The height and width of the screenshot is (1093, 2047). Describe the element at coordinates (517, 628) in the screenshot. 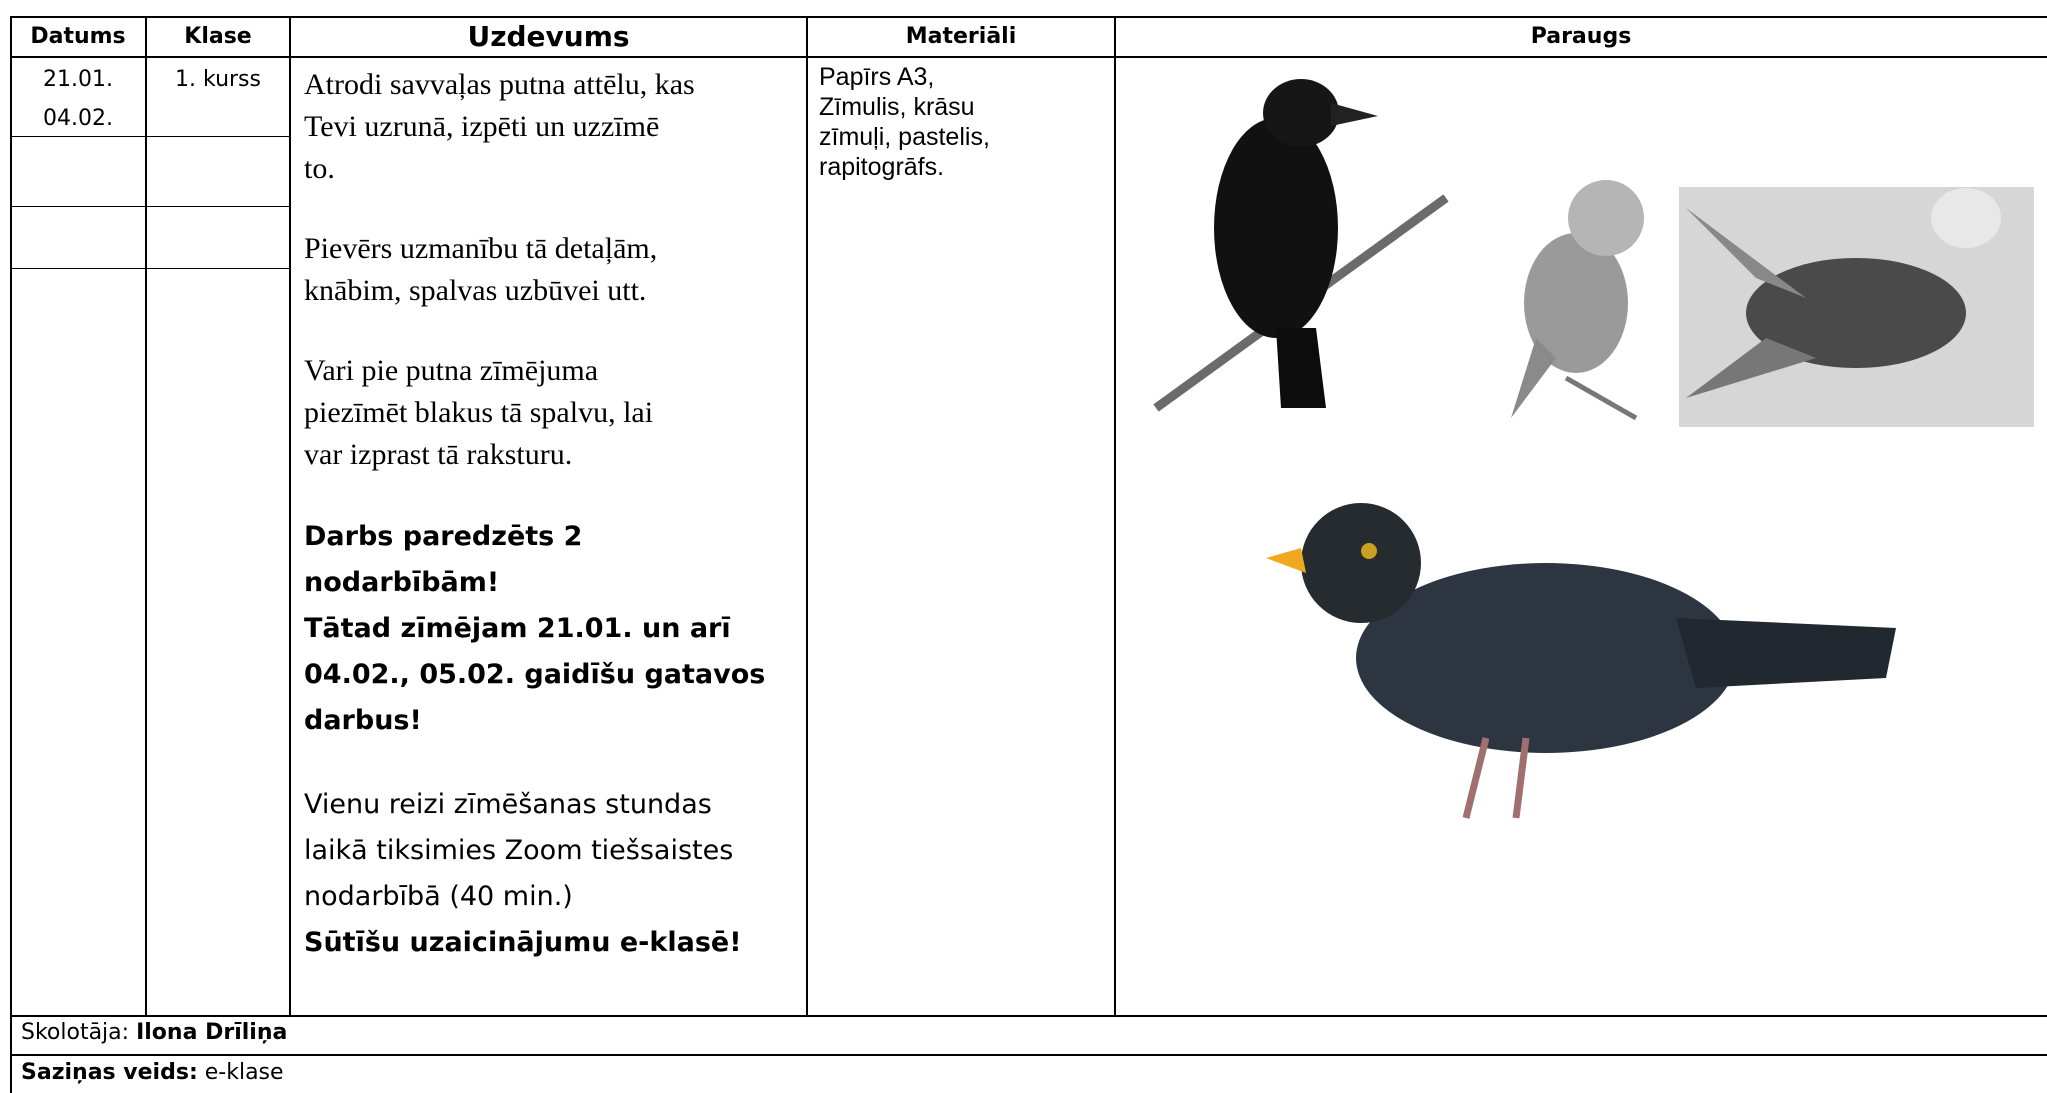

I see `text-line: Tātad zīmējam 21.01. un arī` at that location.